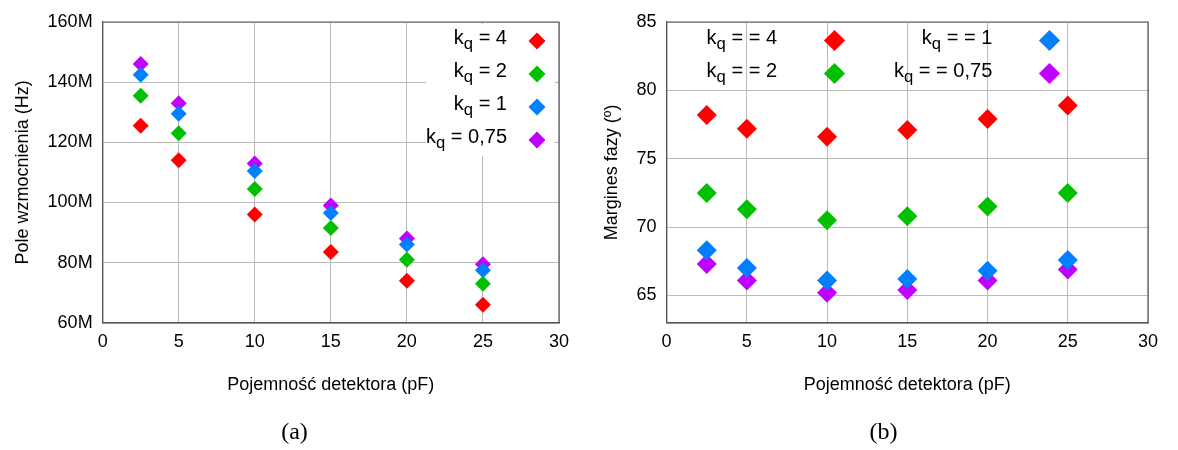 The height and width of the screenshot is (450, 1178). What do you see at coordinates (294, 431) in the screenshot?
I see `text: (a)` at bounding box center [294, 431].